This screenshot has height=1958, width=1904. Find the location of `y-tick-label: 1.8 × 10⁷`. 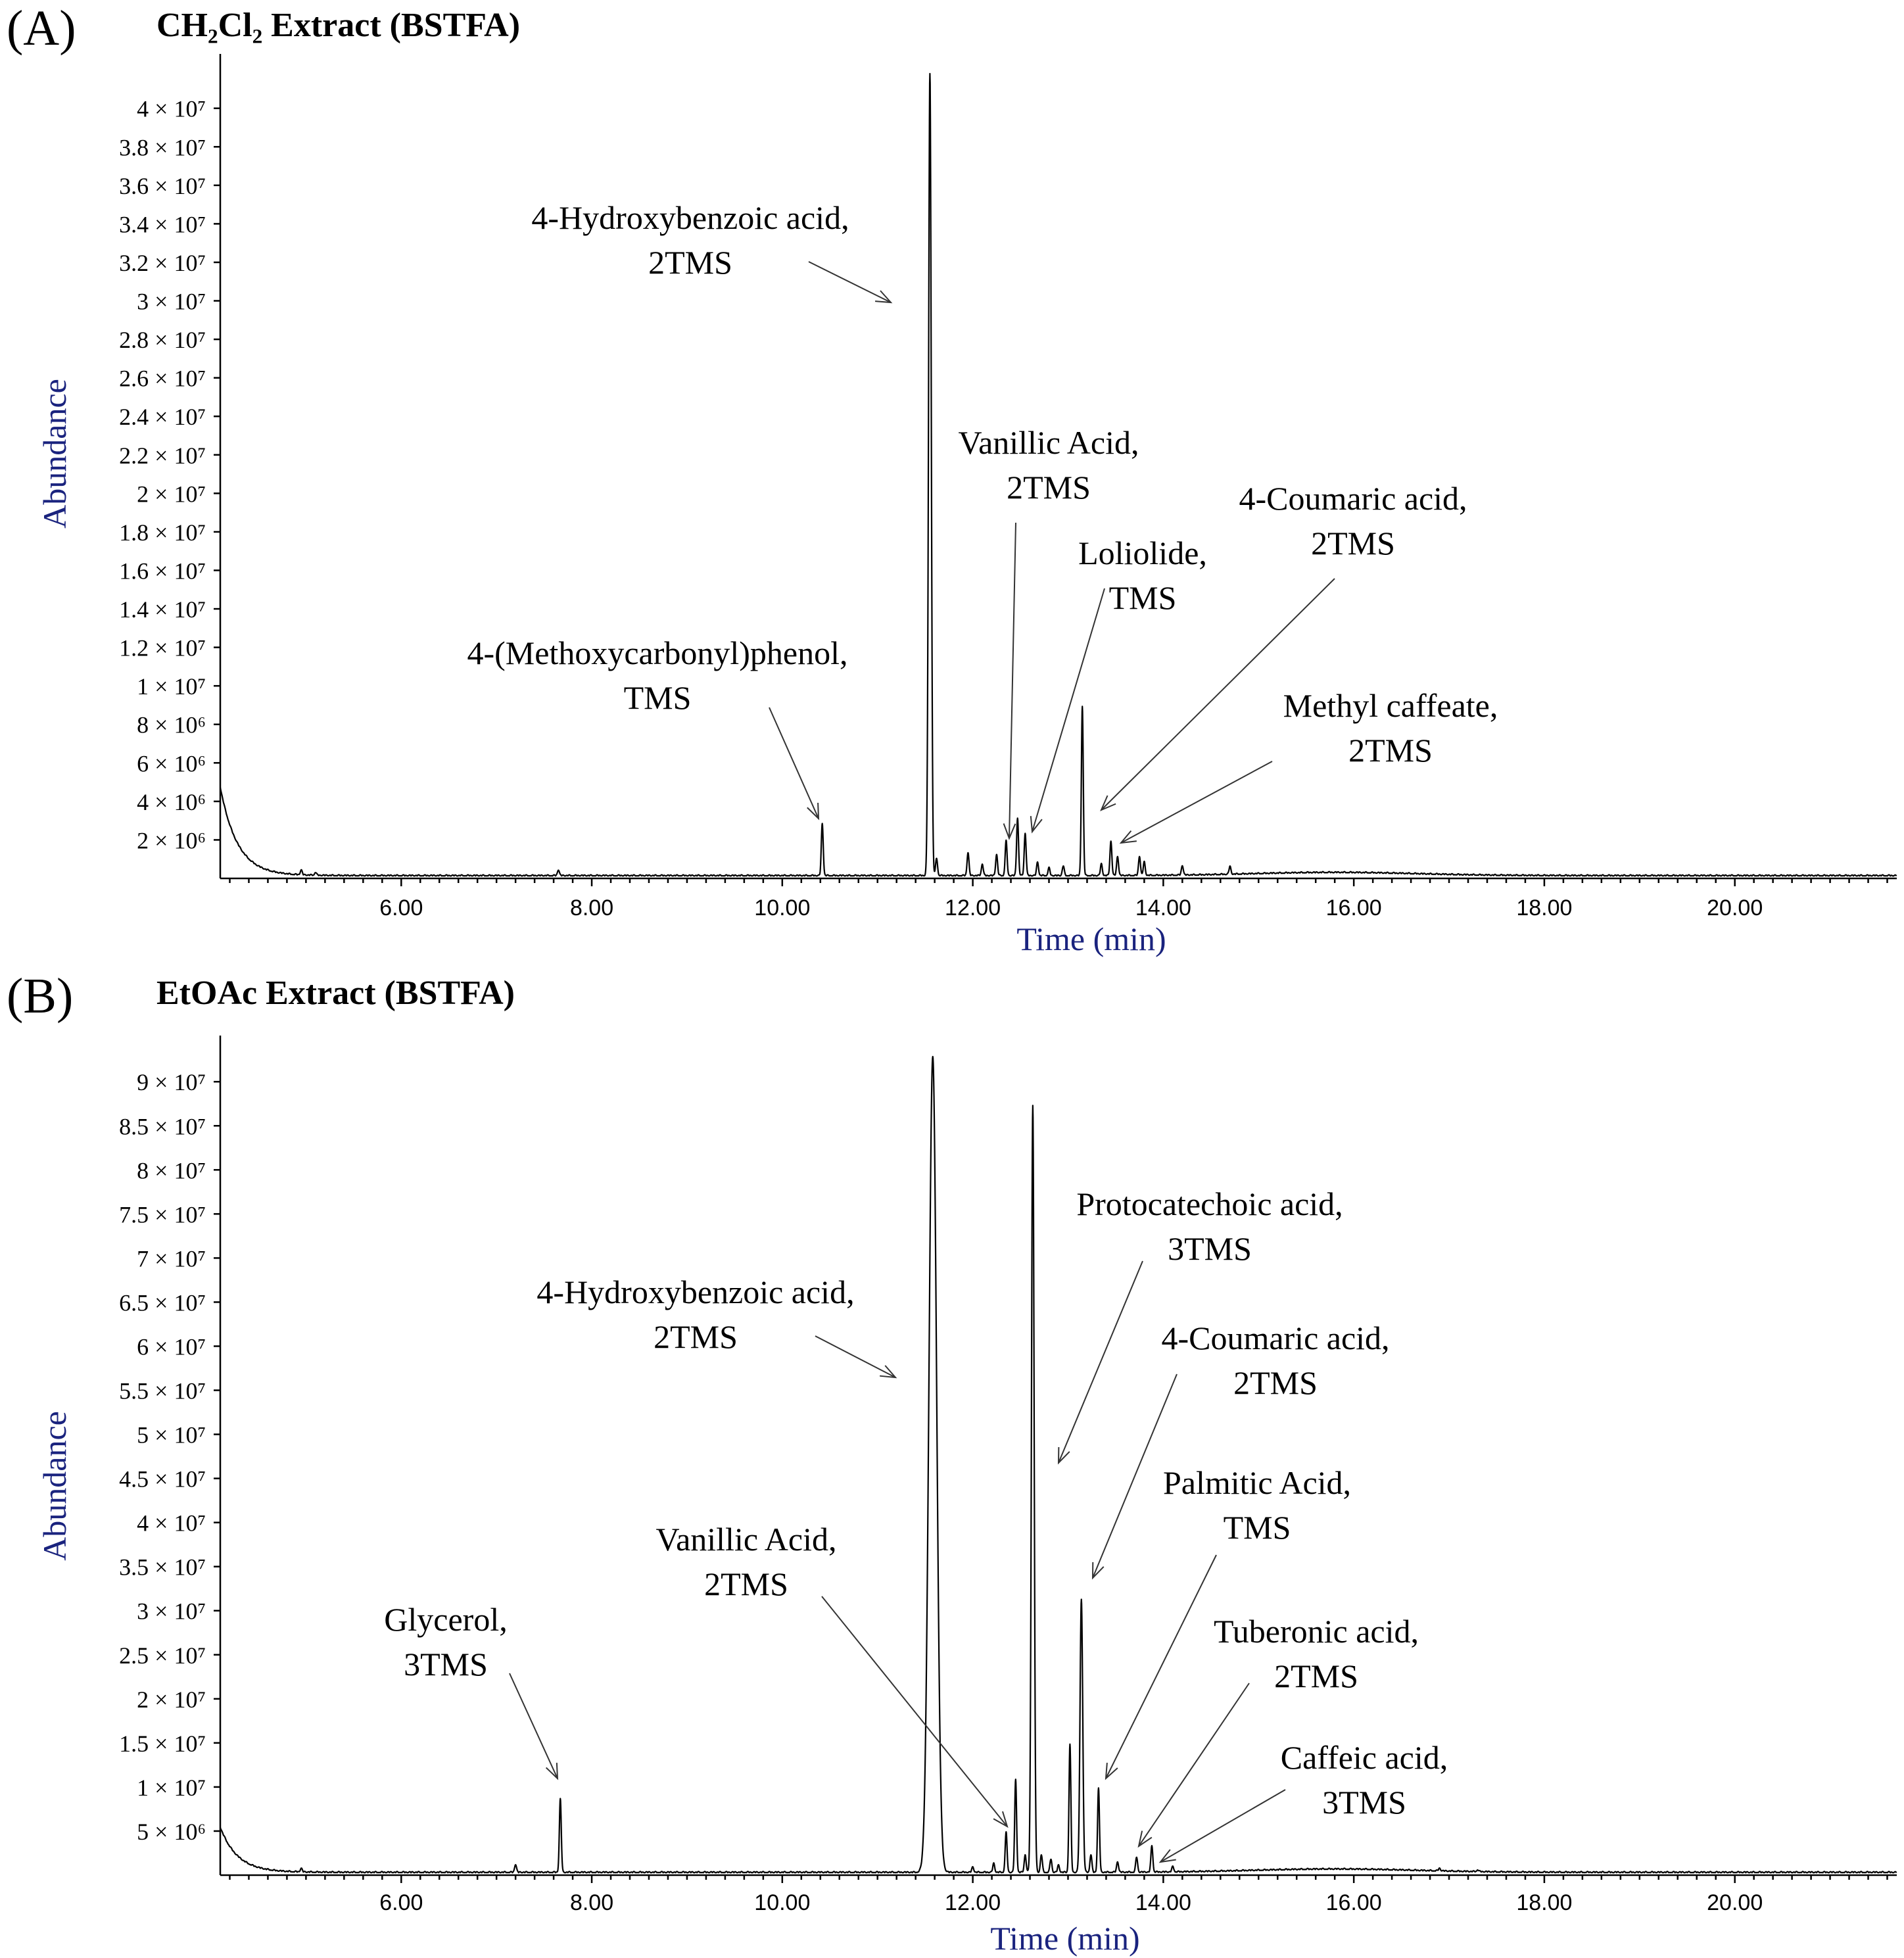

y-tick-label: 1.8 × 10⁷ is located at coordinates (162, 532).